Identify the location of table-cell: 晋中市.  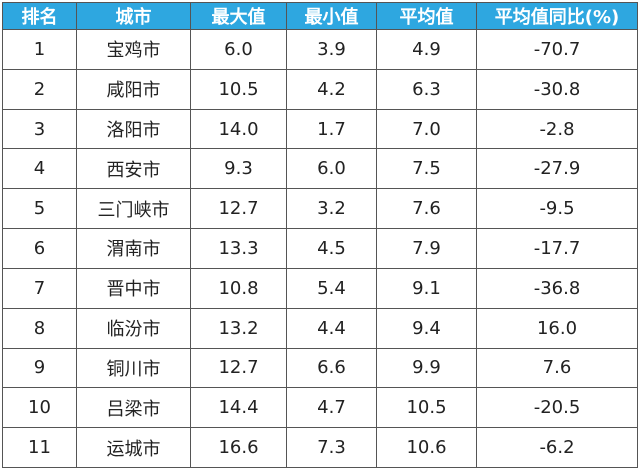
(133, 288).